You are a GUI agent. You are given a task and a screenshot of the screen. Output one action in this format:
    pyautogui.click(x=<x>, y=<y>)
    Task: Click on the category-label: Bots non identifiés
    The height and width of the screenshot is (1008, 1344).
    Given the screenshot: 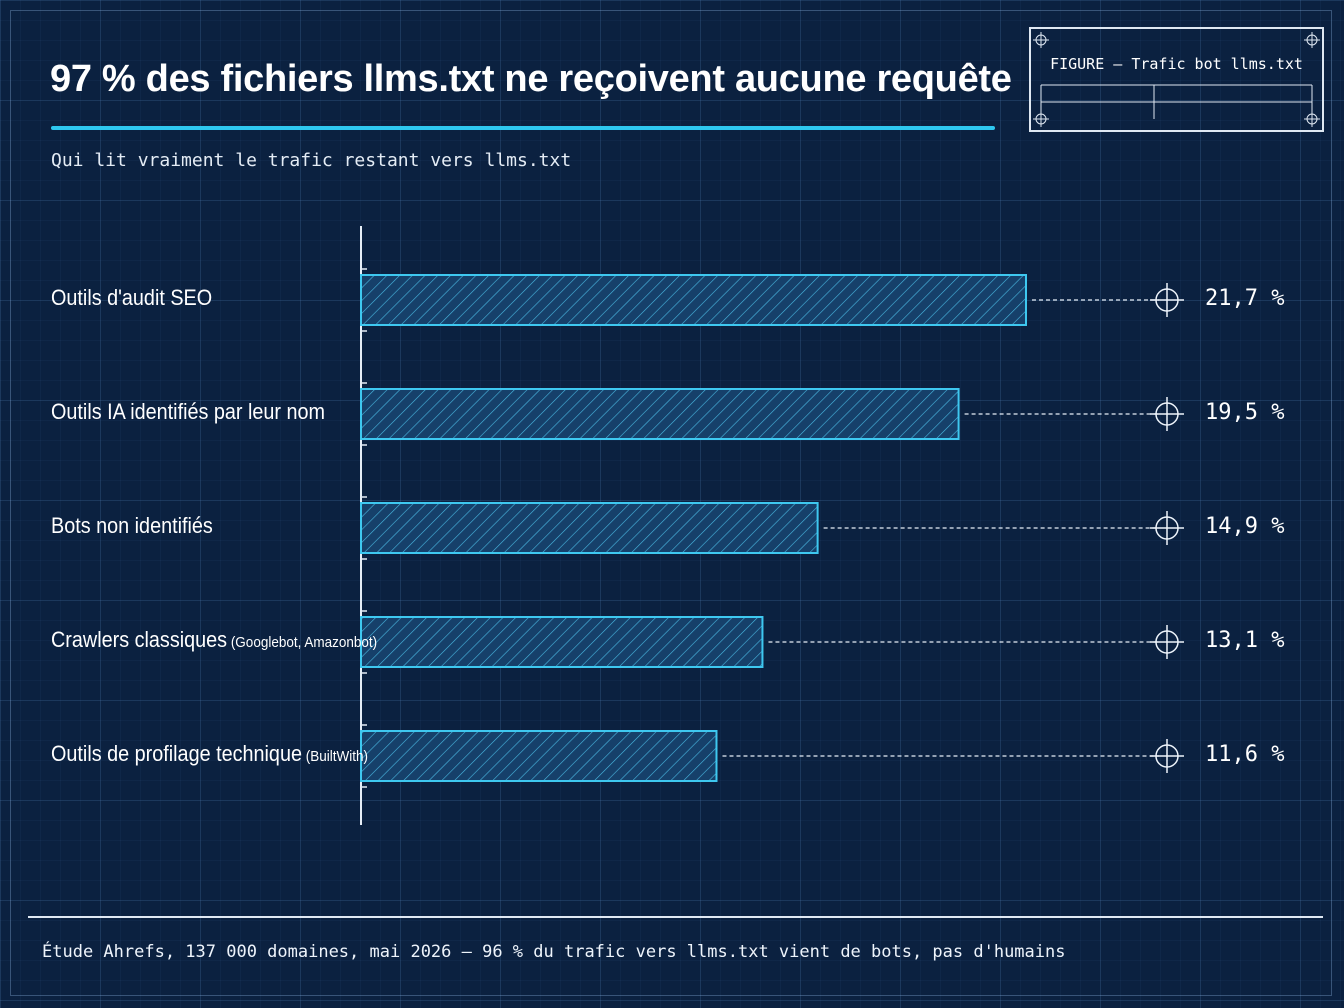 What is the action you would take?
    pyautogui.click(x=132, y=526)
    